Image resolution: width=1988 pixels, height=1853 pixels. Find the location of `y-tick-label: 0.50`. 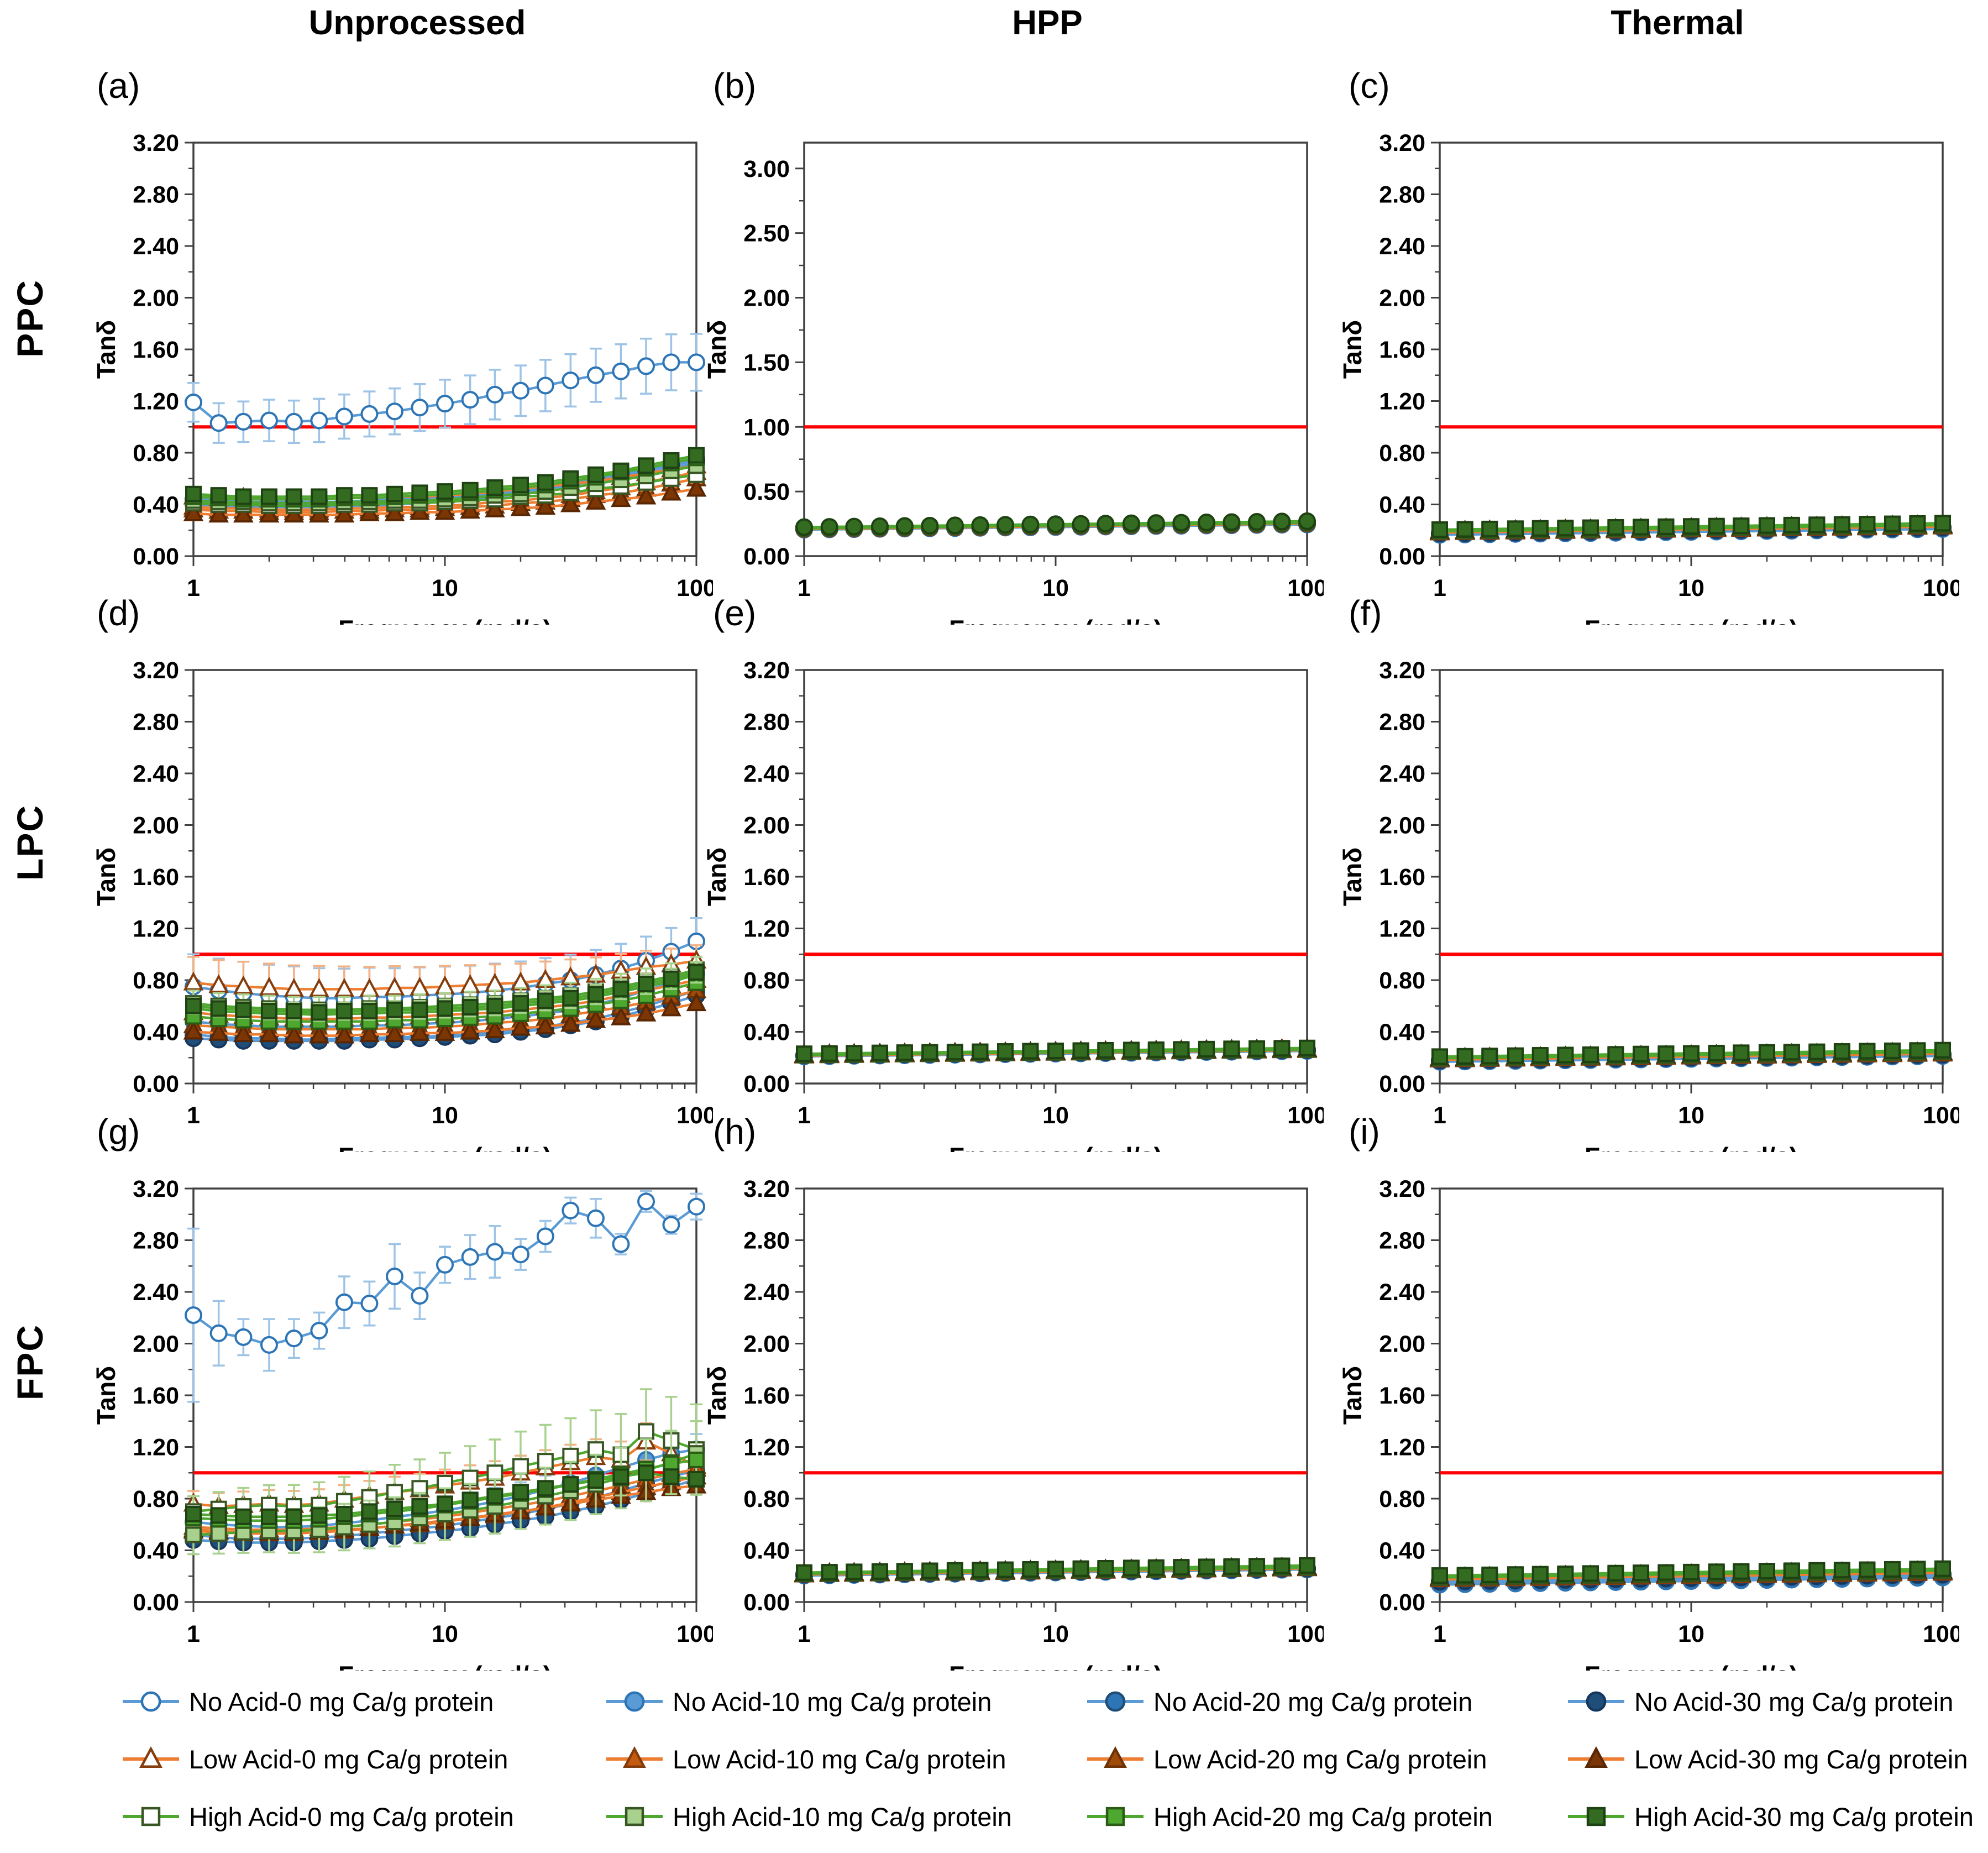

y-tick-label: 0.50 is located at coordinates (766, 492).